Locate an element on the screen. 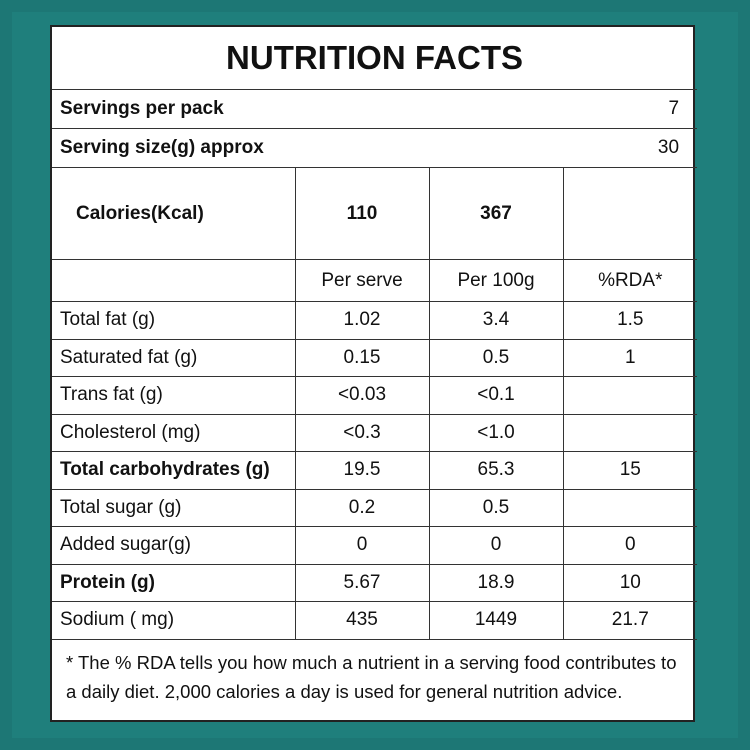 The image size is (750, 750). nutrient-row: Total carbohydrates (g) 19.5 65.3 15 is located at coordinates (375, 470).